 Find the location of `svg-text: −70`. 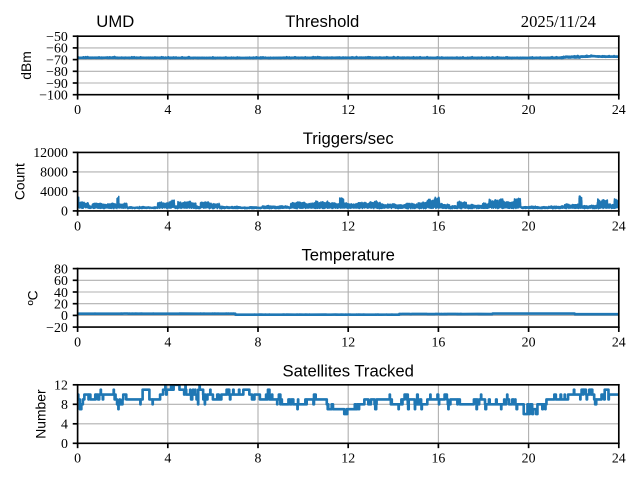

svg-text: −70 is located at coordinates (57, 60).